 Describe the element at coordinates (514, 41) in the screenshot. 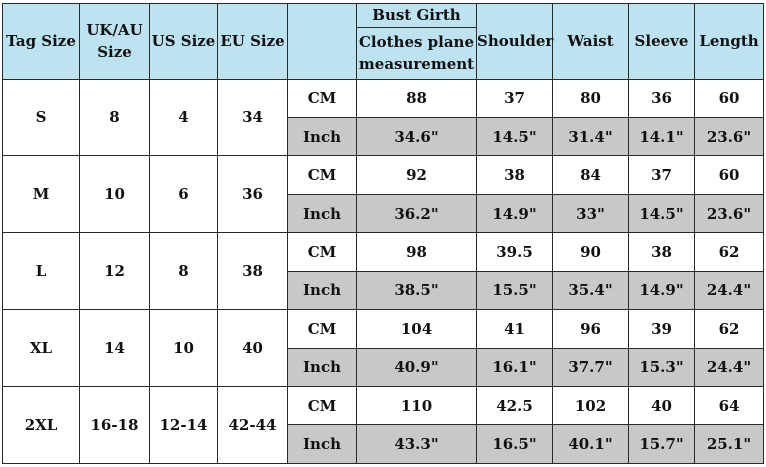

I see `header-shoulder: Shoulder` at that location.